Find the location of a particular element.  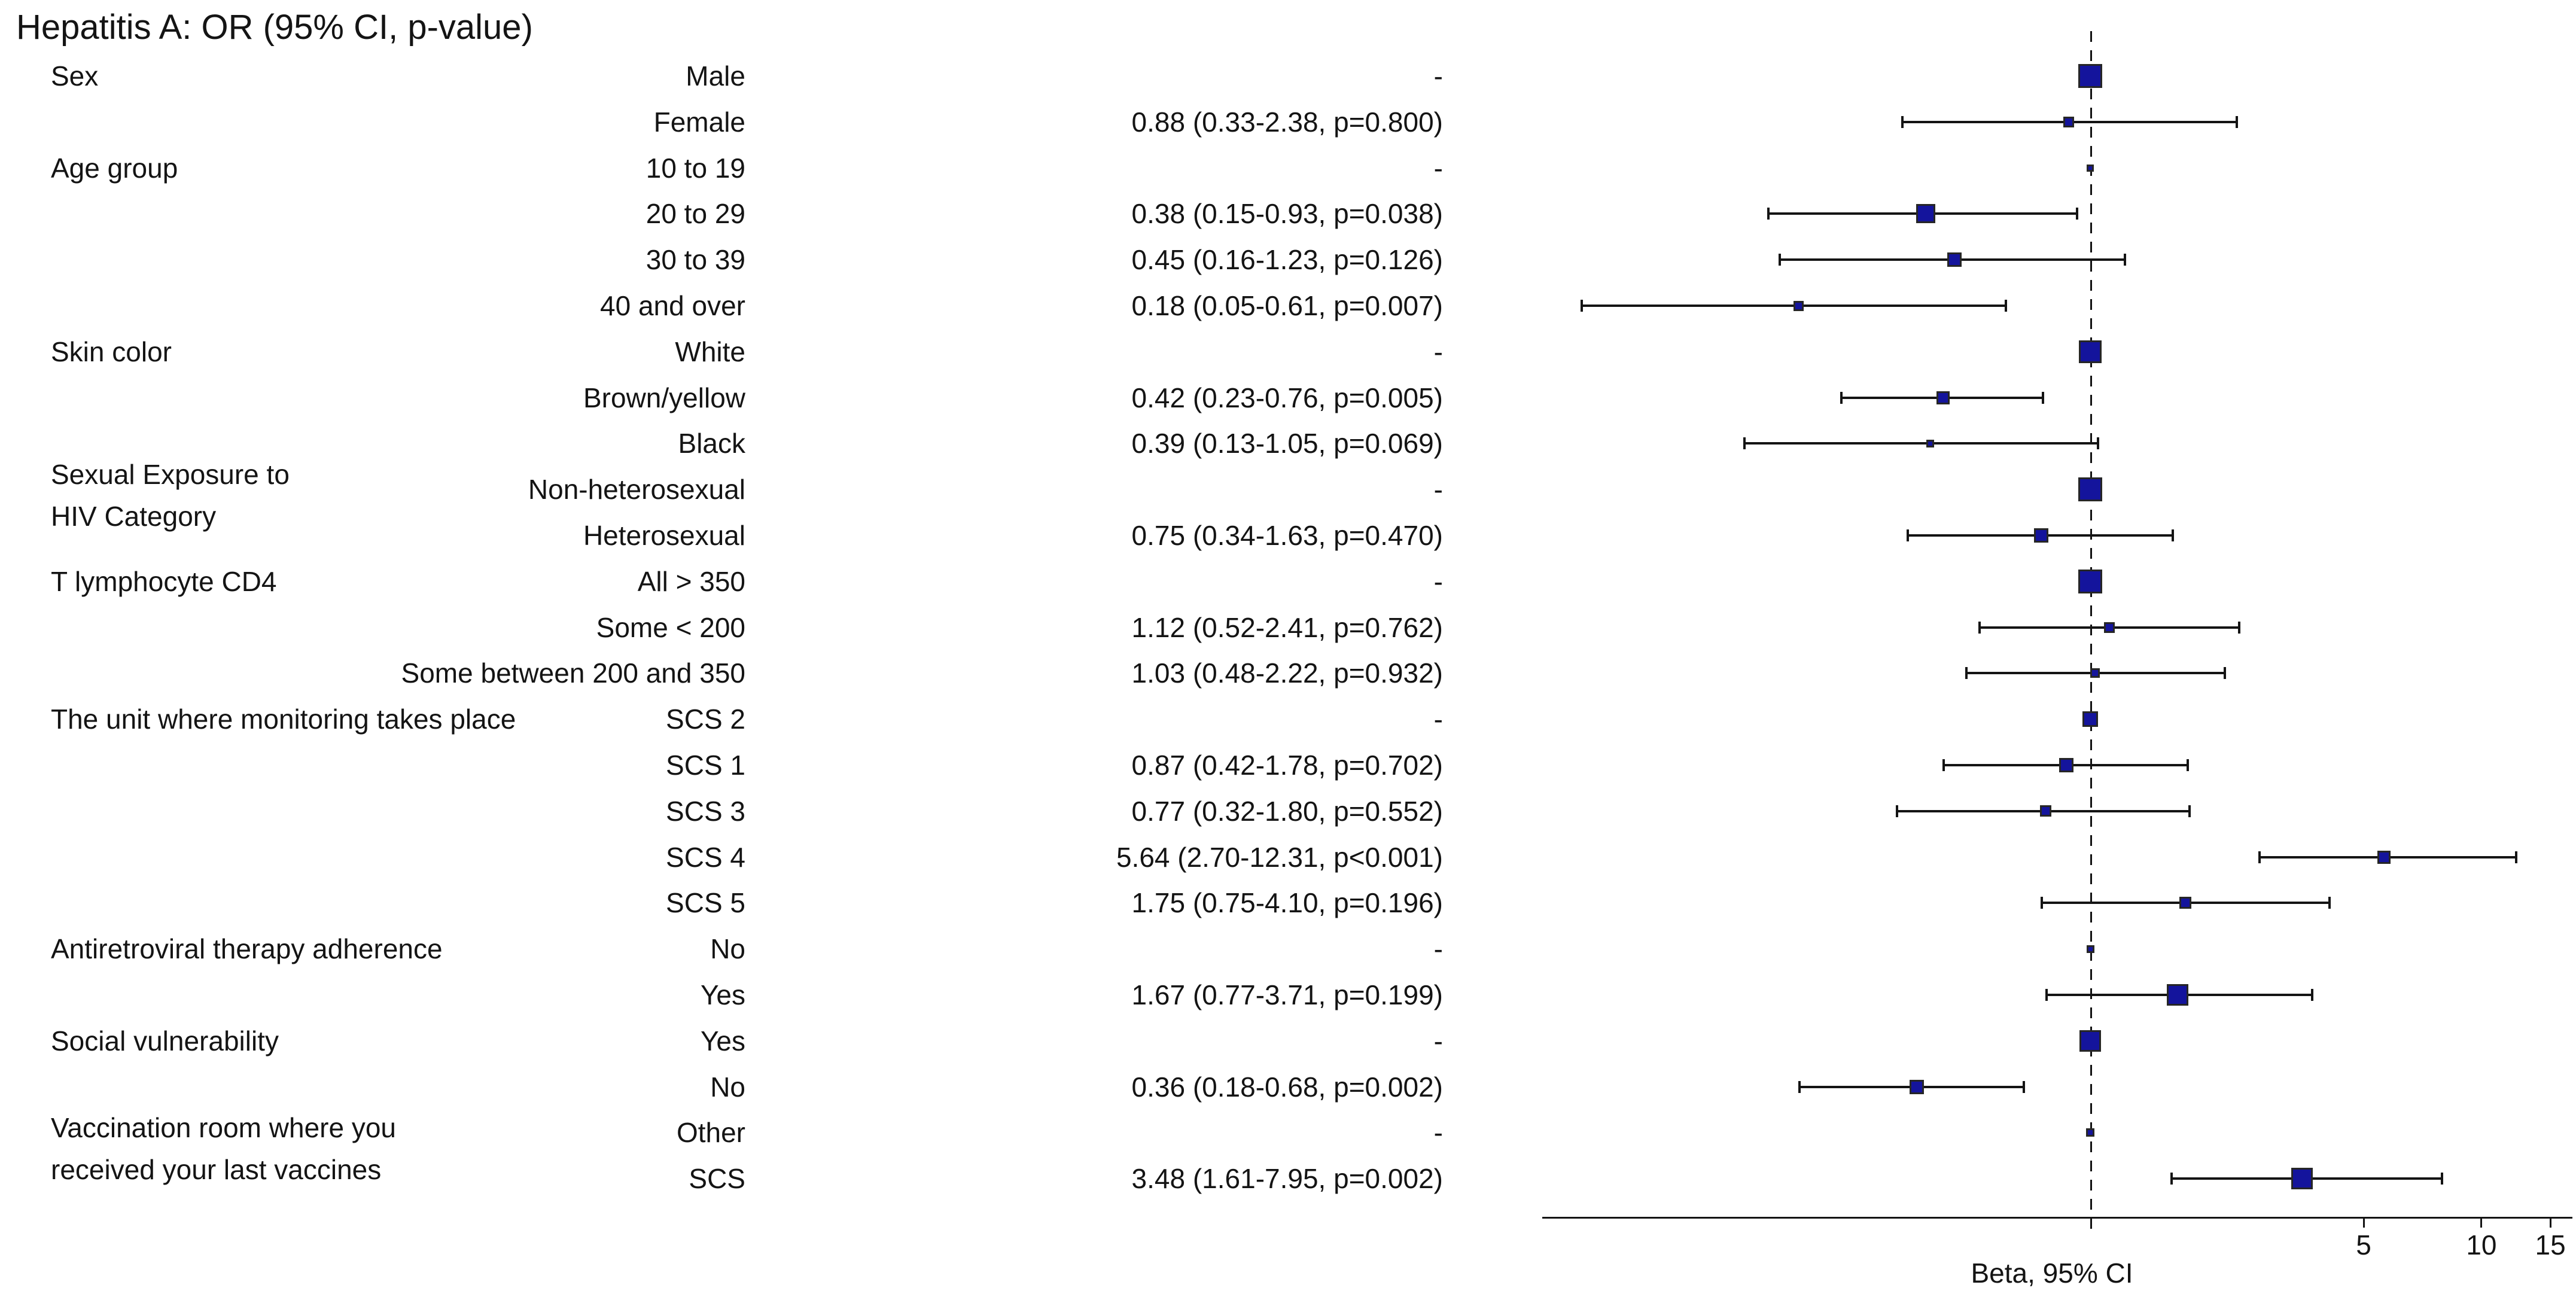

row-value-label: 0.39 (0.13-1.05, p=0.069) is located at coordinates (1287, 443).